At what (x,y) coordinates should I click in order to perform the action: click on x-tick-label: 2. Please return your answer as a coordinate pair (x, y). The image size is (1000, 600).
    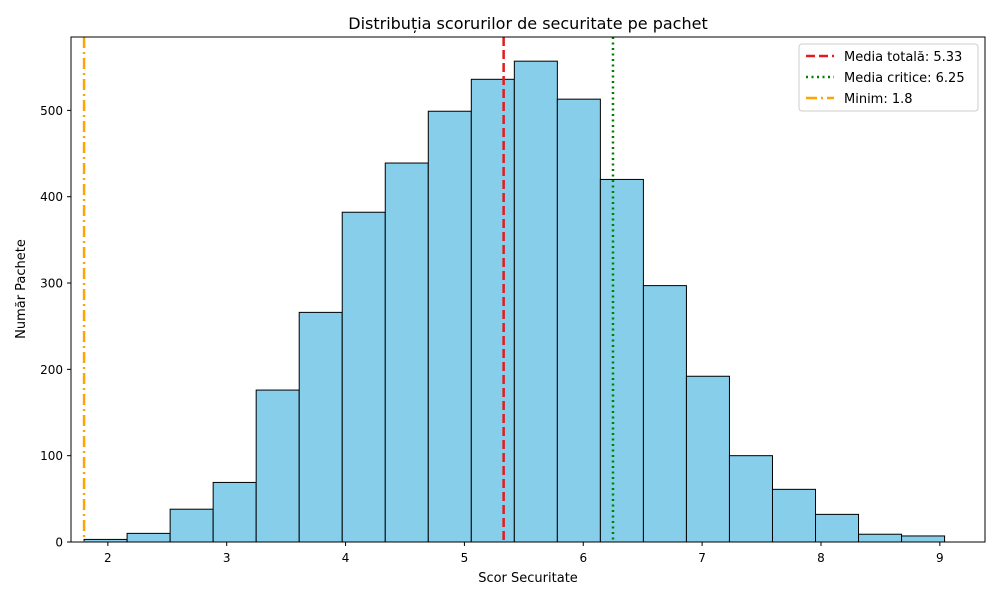
    Looking at the image, I should click on (108, 558).